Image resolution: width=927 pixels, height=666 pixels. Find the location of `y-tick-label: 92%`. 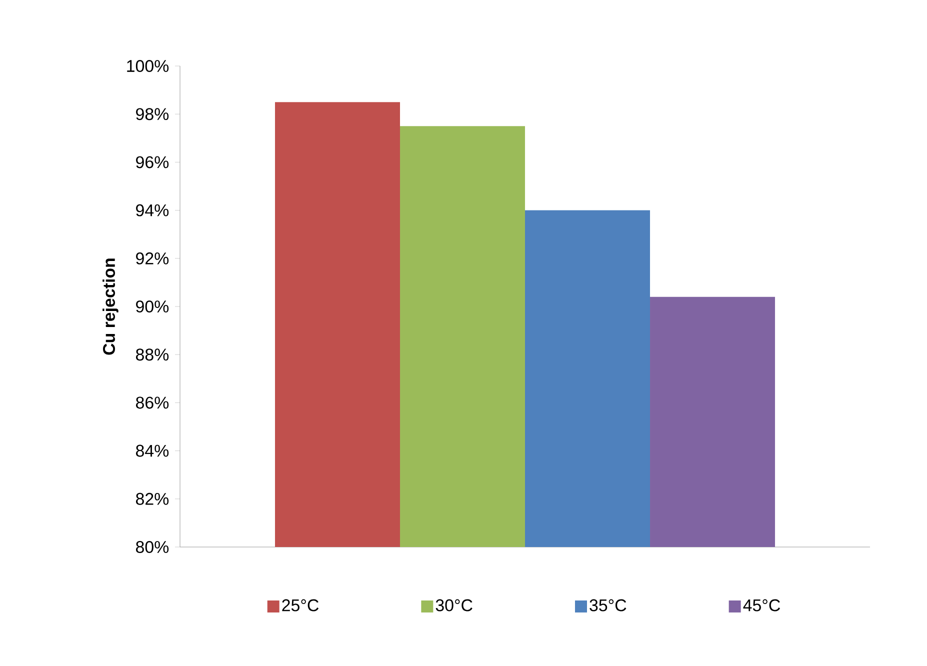

y-tick-label: 92% is located at coordinates (152, 258).